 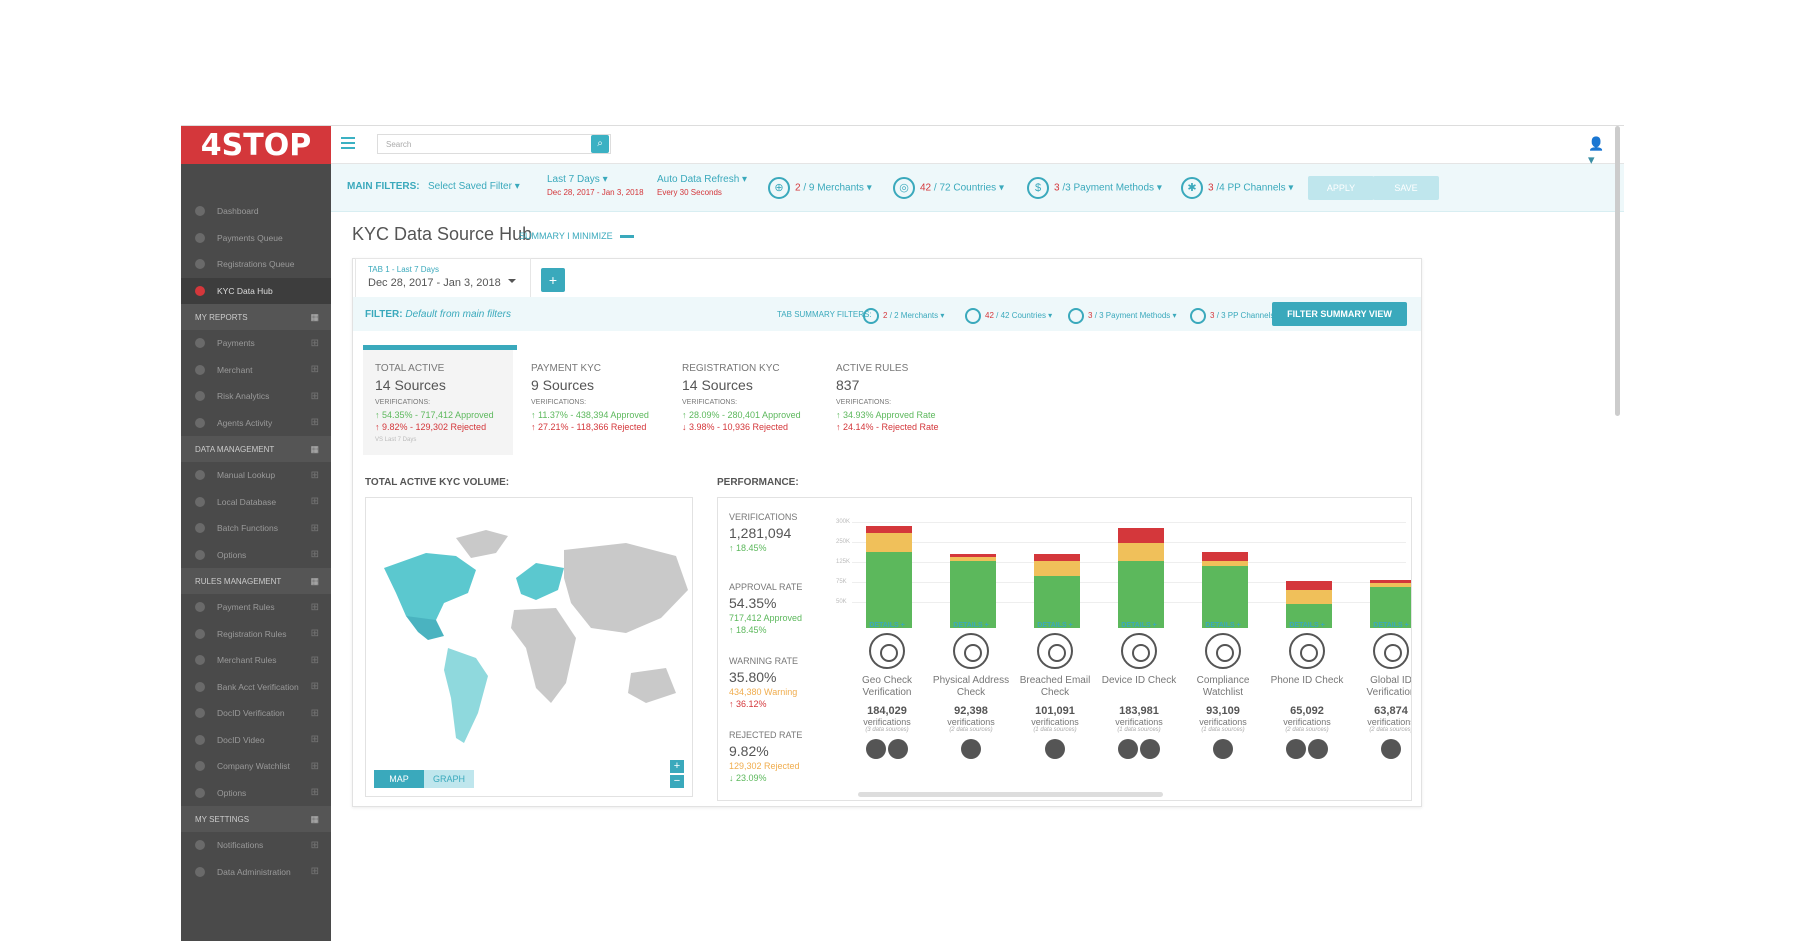 I want to click on countries-filter: ◎ 42 / 72 Countries ▾, so click(x=948, y=188).